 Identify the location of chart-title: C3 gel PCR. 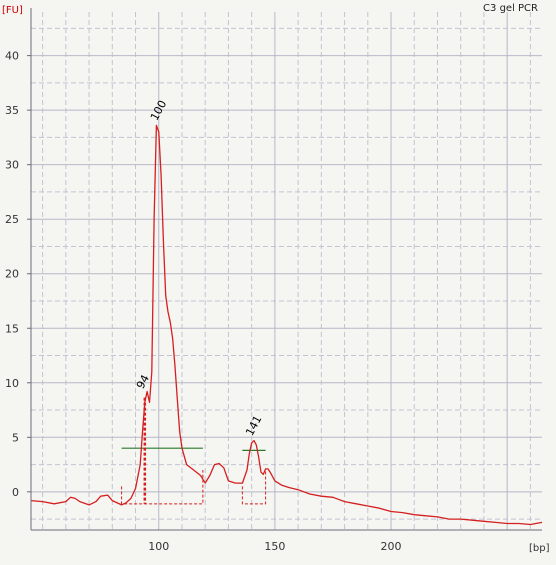
(510, 8).